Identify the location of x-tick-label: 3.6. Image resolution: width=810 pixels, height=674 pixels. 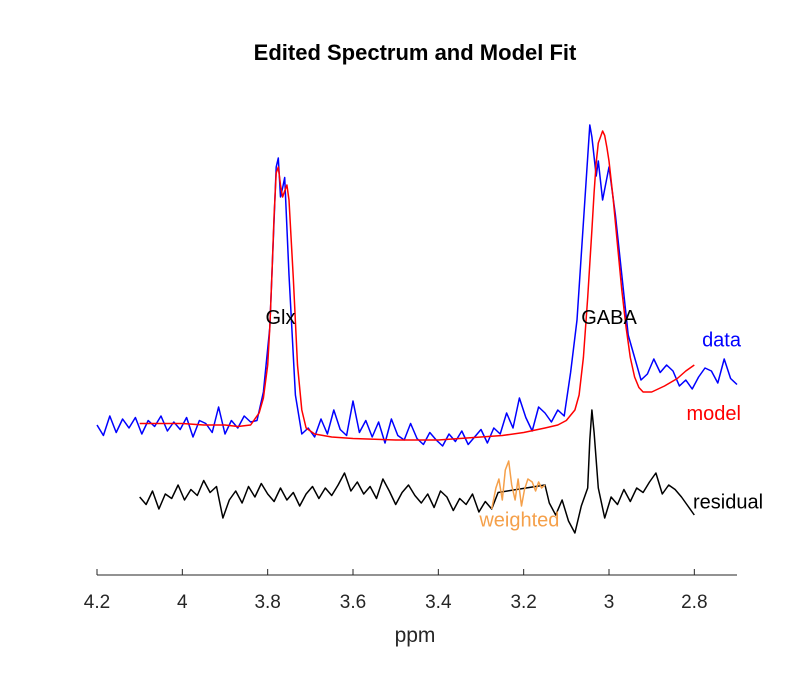
(353, 602).